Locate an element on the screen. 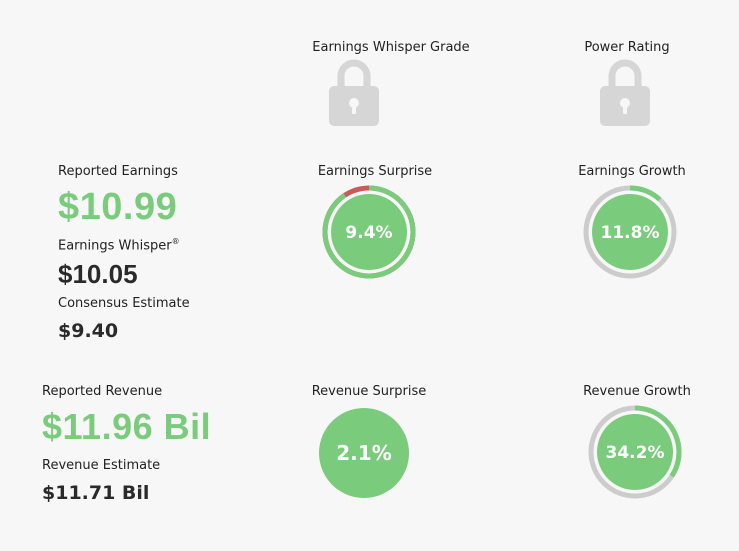 Image resolution: width=739 pixels, height=551 pixels. revenue-surprise-label: Revenue Surprise is located at coordinates (369, 391).